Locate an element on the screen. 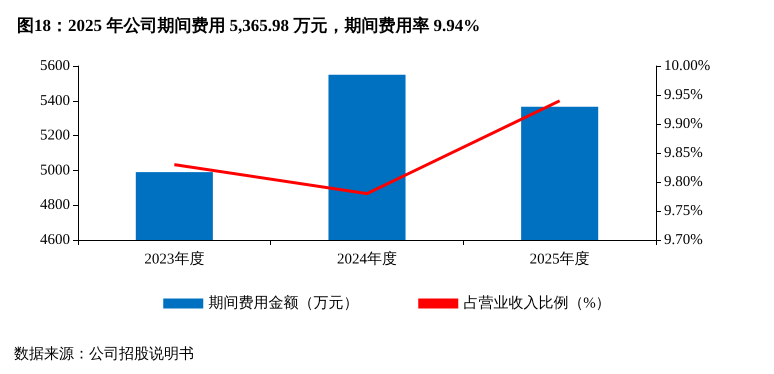  y2-tick-label: 9.90% is located at coordinates (683, 124).